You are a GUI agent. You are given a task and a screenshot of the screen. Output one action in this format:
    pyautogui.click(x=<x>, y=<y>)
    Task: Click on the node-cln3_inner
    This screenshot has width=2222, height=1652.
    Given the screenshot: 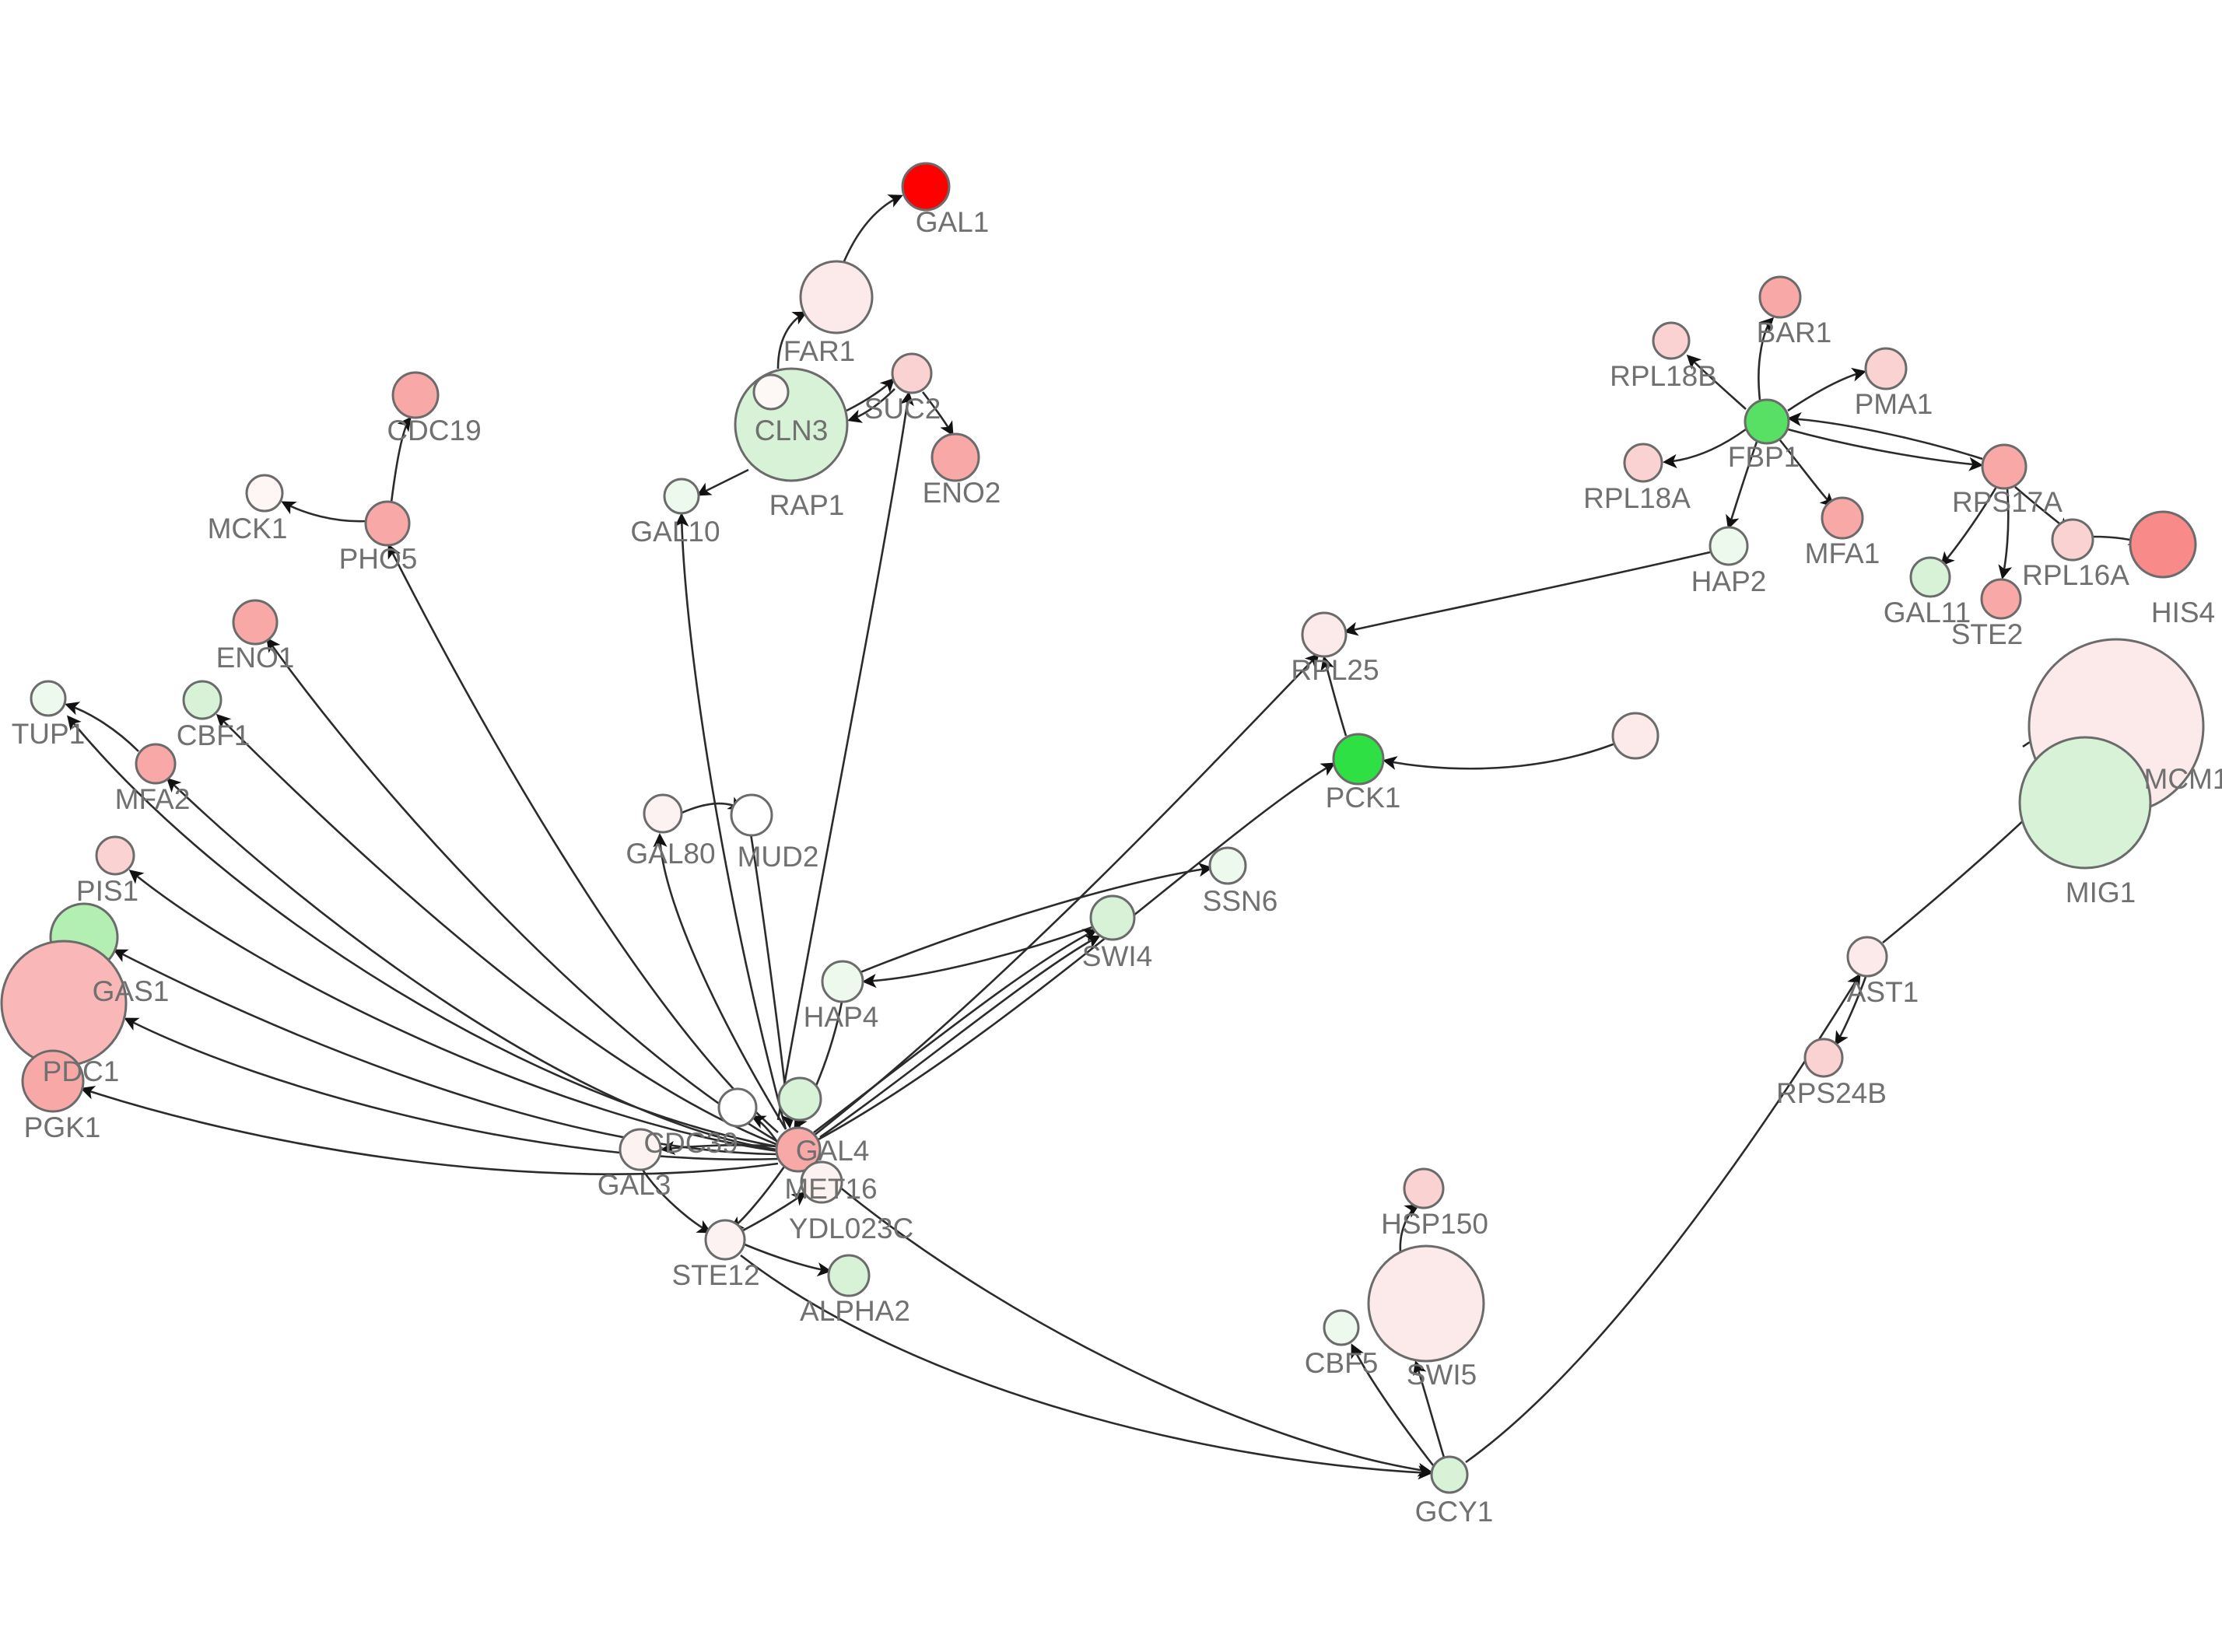 What is the action you would take?
    pyautogui.click(x=771, y=392)
    